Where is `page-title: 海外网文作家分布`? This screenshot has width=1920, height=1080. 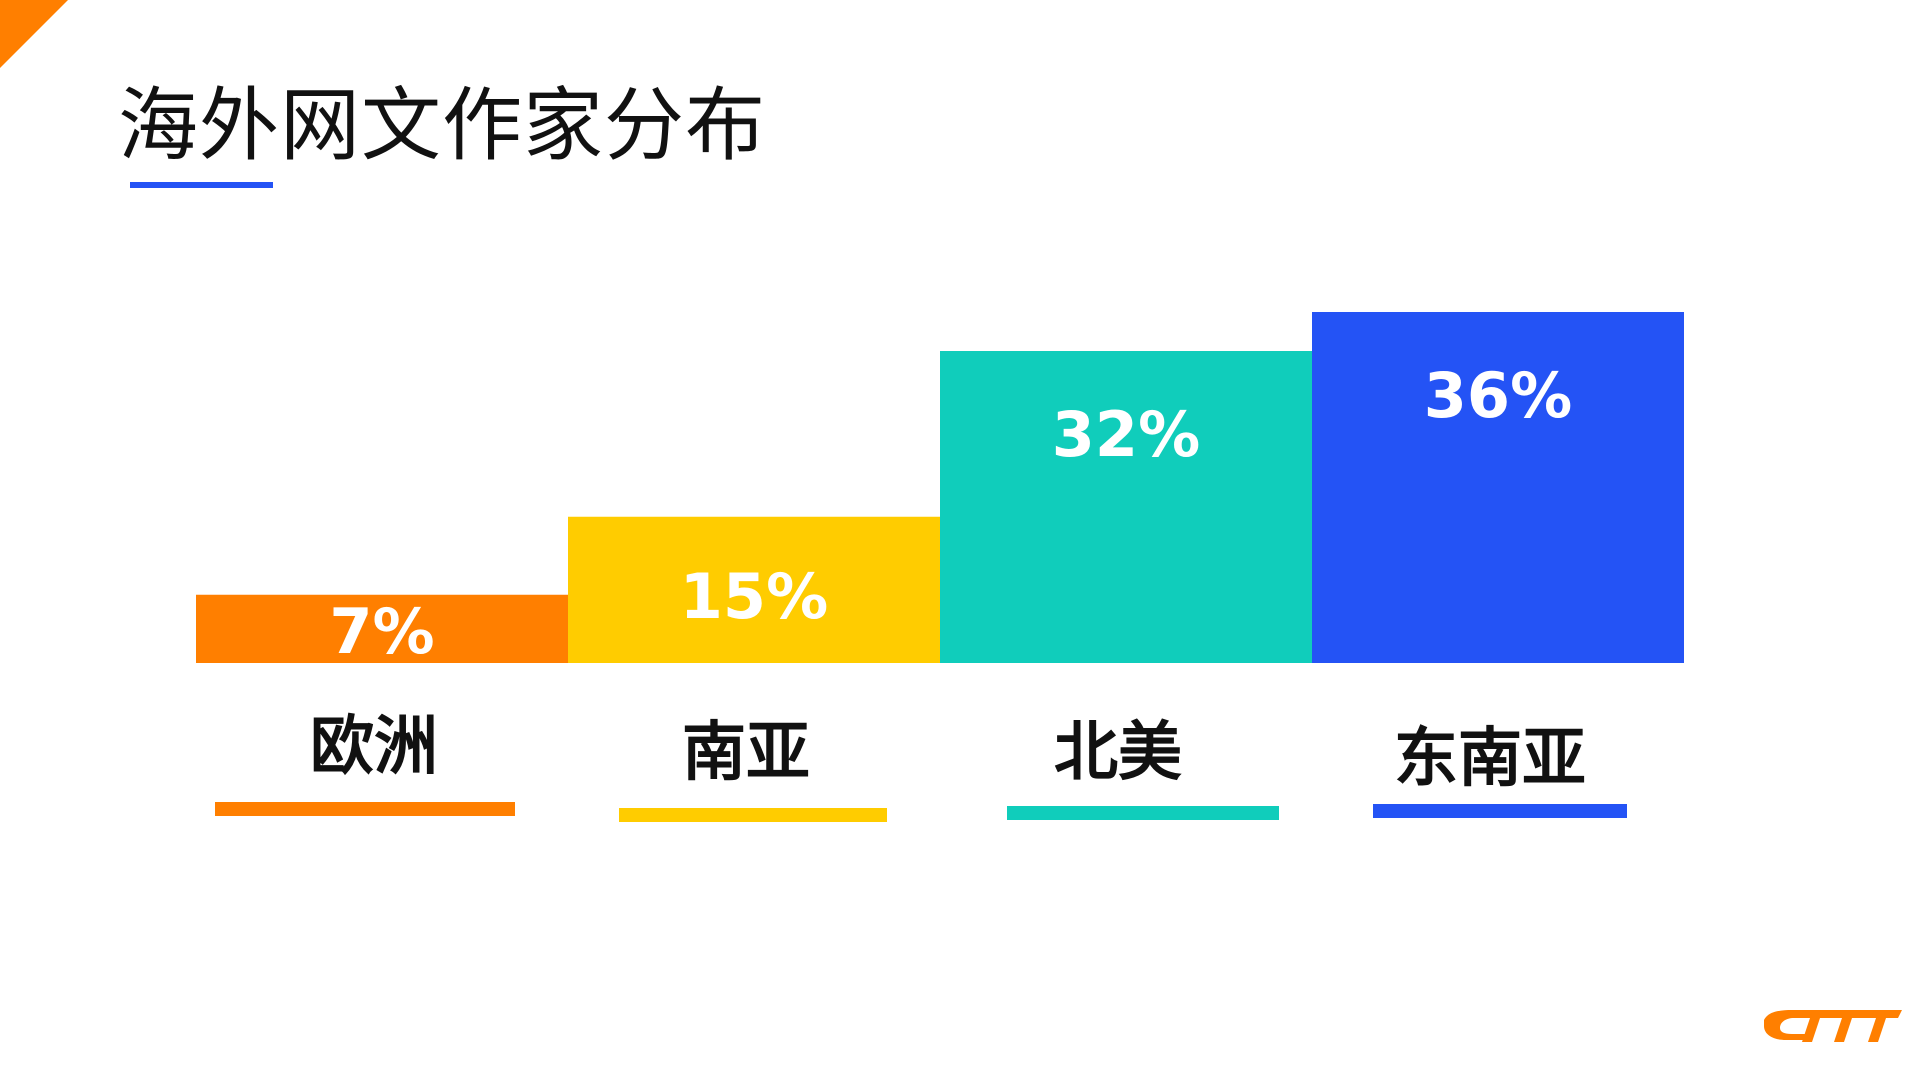 page-title: 海外网文作家分布 is located at coordinates (442, 125).